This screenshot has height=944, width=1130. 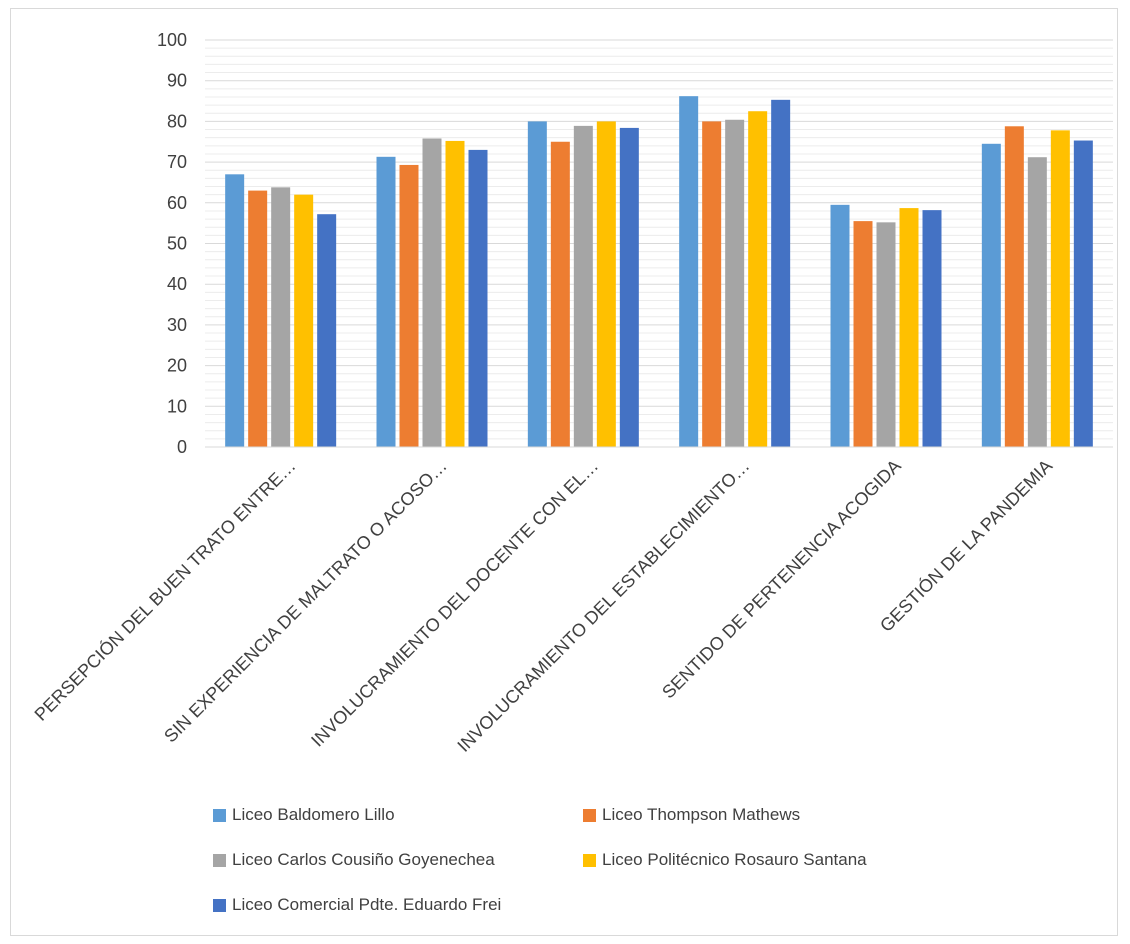 I want to click on legend-label: Liceo Carlos Cousiño Goyenechea, so click(x=363, y=859).